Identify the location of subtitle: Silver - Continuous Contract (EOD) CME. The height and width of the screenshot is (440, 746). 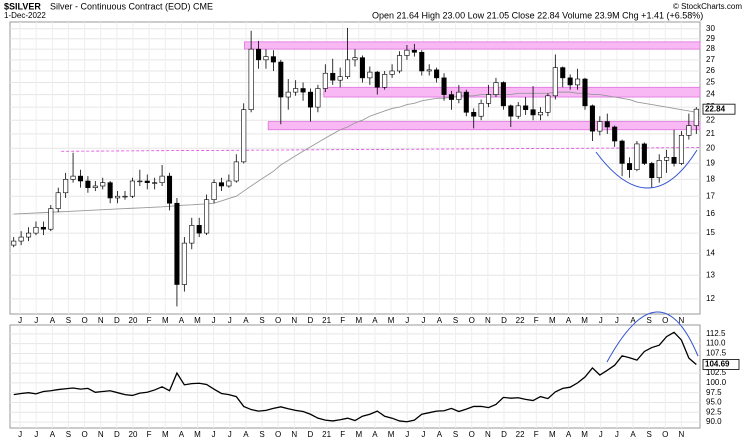
(131, 6).